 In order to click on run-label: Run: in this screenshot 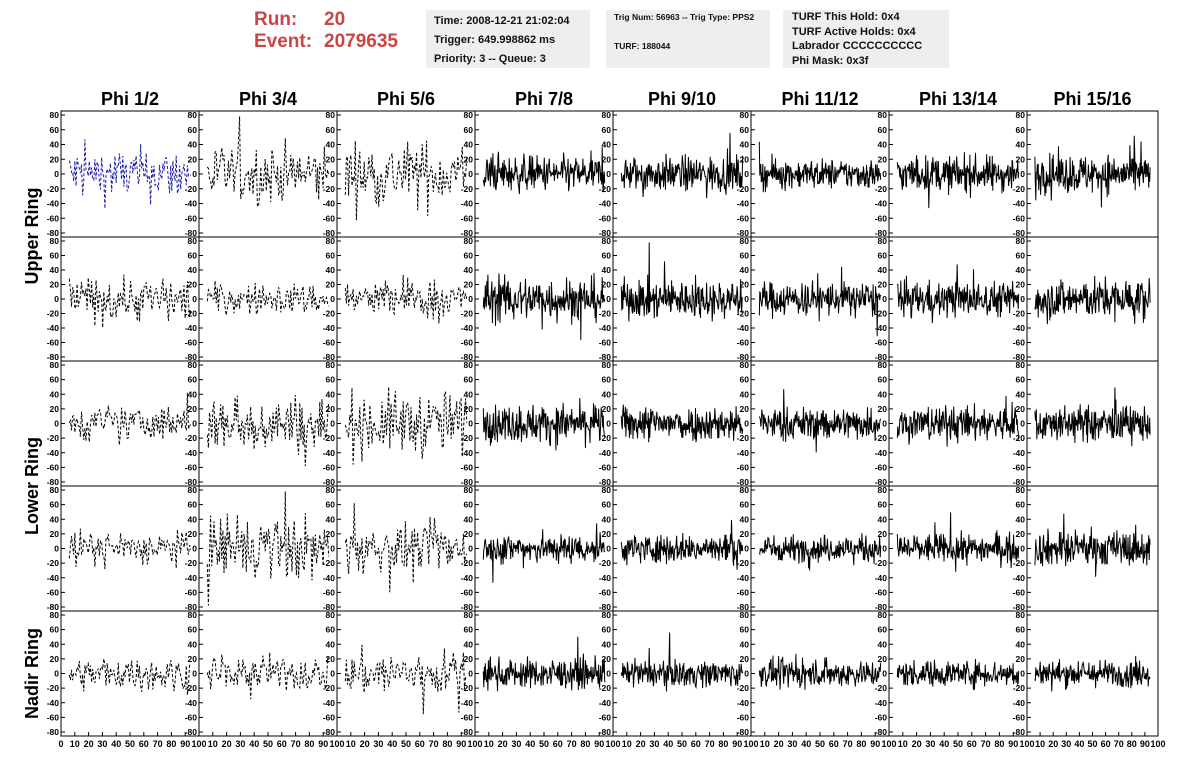, I will do `click(276, 19)`.